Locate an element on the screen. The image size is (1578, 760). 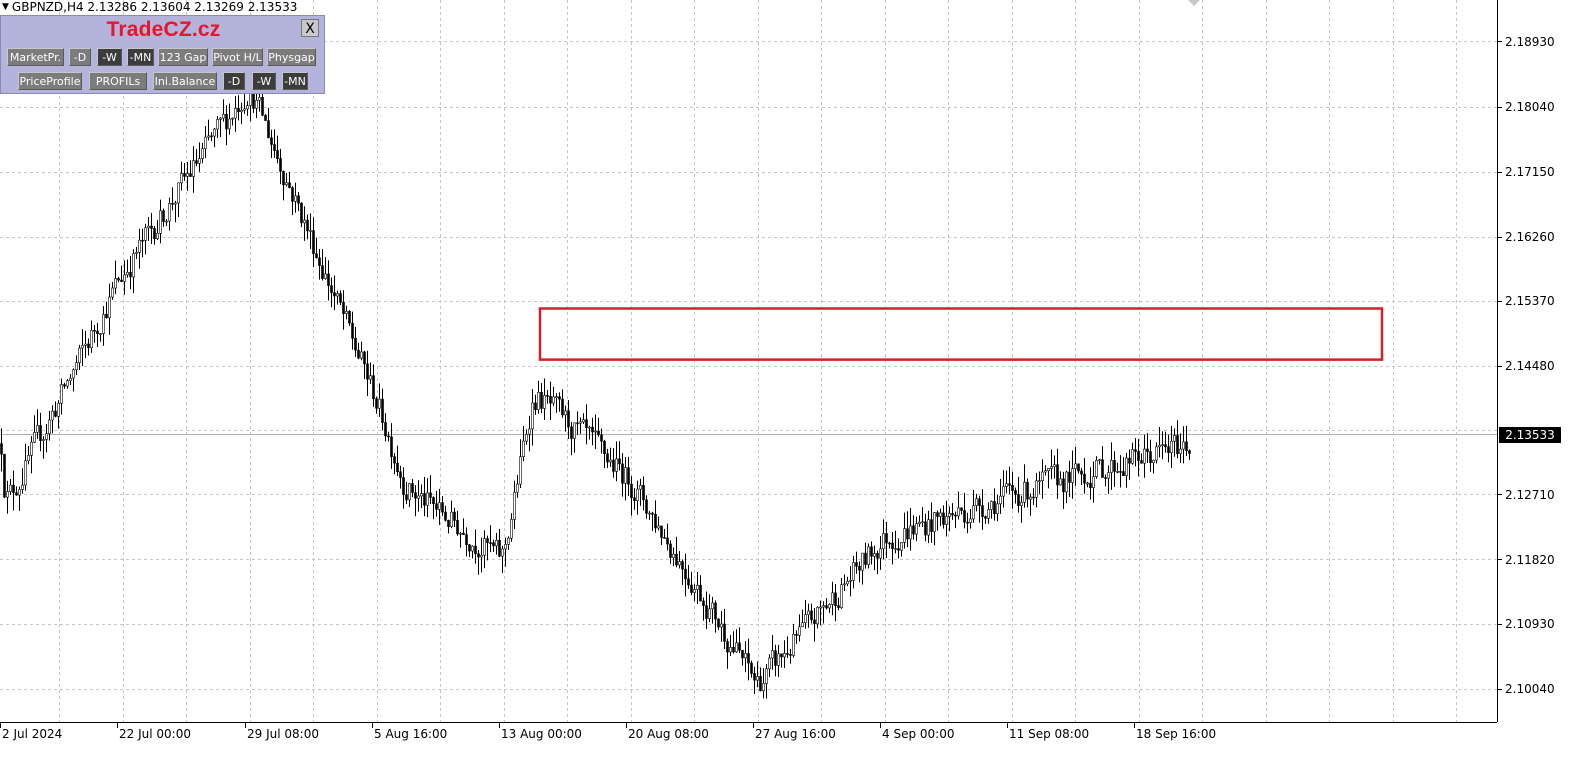
resistance-zone-rectangle is located at coordinates (961, 334).